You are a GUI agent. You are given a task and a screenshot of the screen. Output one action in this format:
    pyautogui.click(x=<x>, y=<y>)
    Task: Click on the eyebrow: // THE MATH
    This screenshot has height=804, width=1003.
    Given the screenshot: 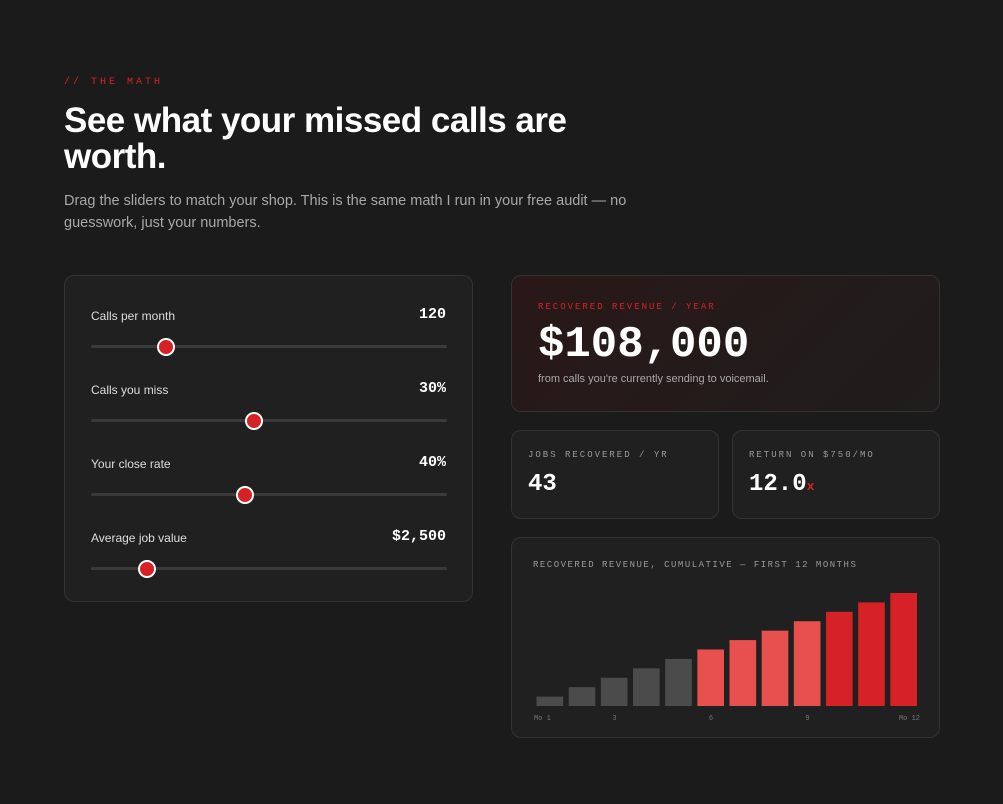 What is the action you would take?
    pyautogui.click(x=114, y=82)
    